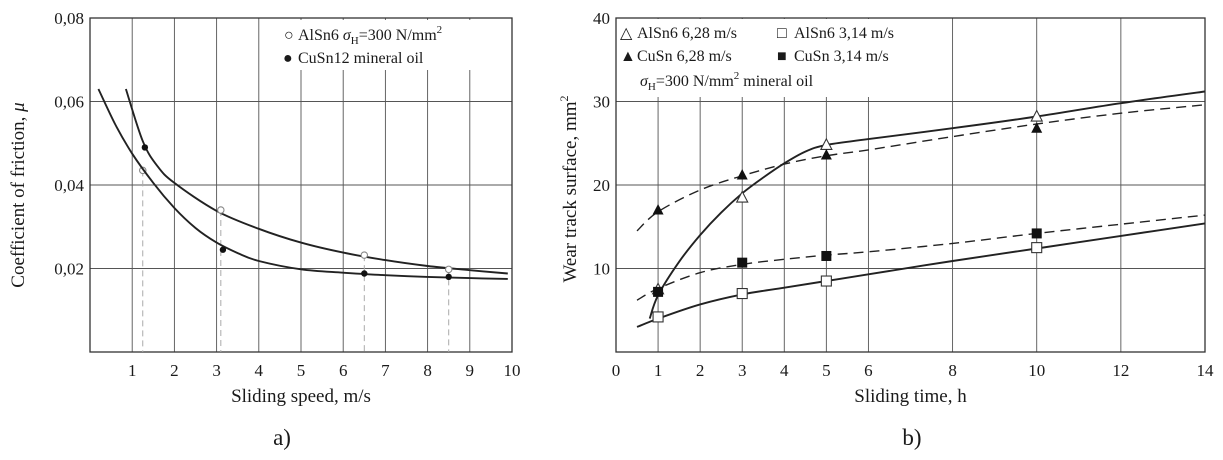 Image resolution: width=1223 pixels, height=460 pixels. I want to click on series-alsn6, so click(316, 181).